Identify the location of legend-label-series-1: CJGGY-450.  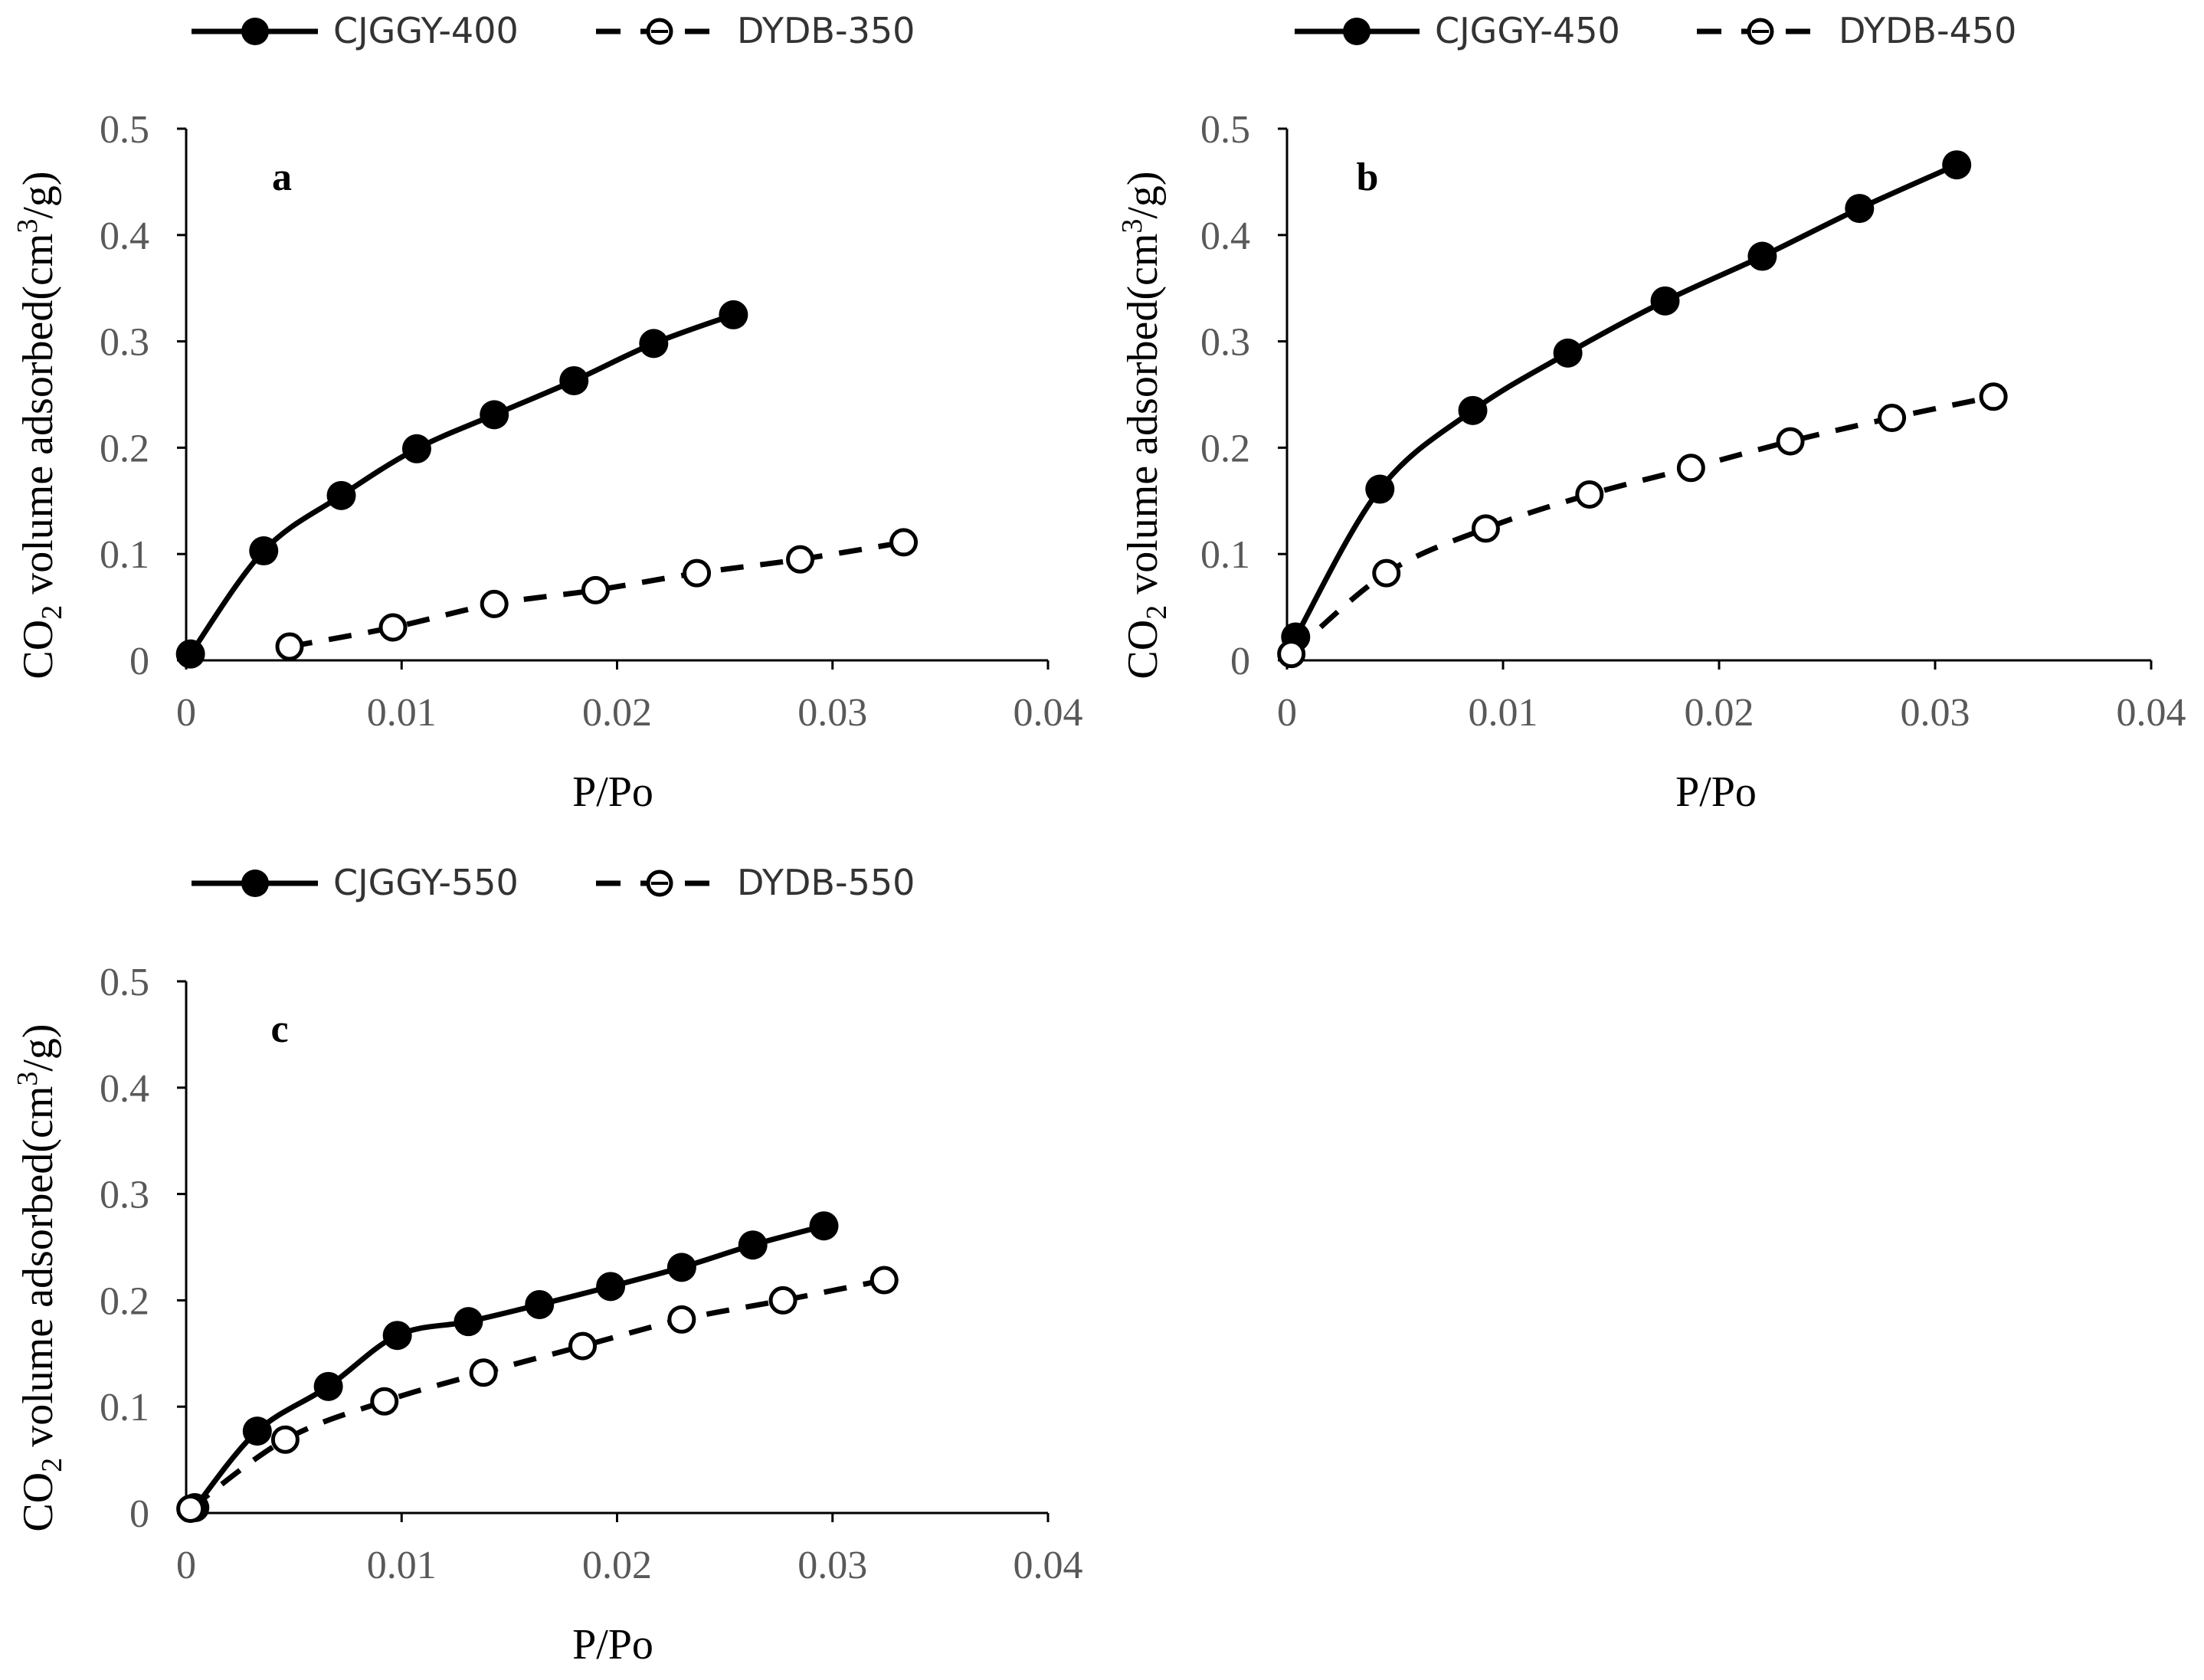
(1527, 30).